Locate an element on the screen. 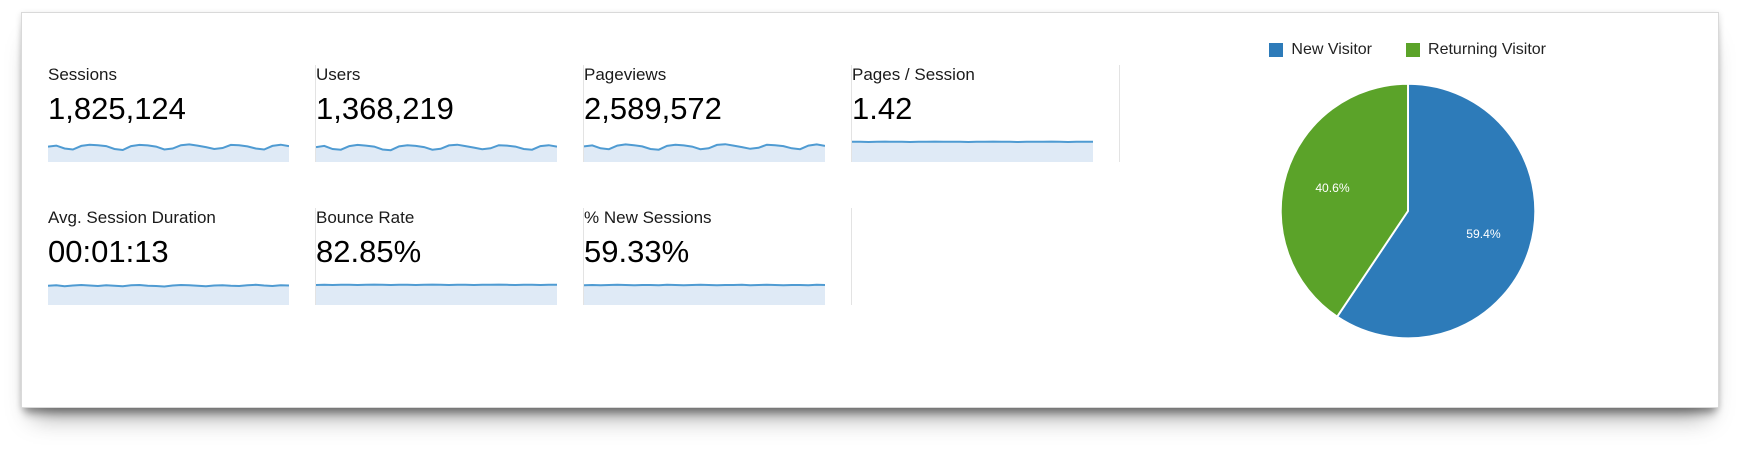  pages-per-session-sparkline is located at coordinates (972, 149).